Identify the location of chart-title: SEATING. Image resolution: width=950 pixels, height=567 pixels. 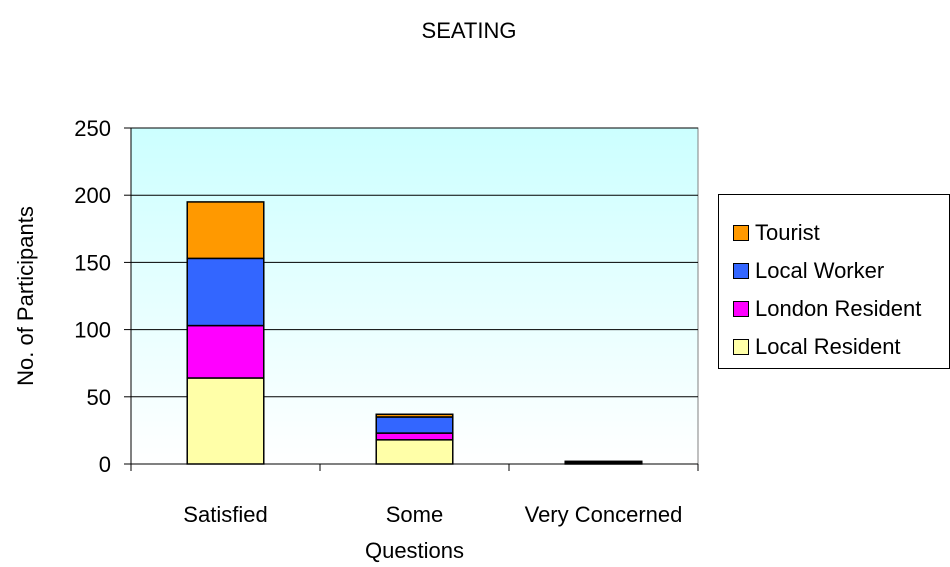
(469, 30).